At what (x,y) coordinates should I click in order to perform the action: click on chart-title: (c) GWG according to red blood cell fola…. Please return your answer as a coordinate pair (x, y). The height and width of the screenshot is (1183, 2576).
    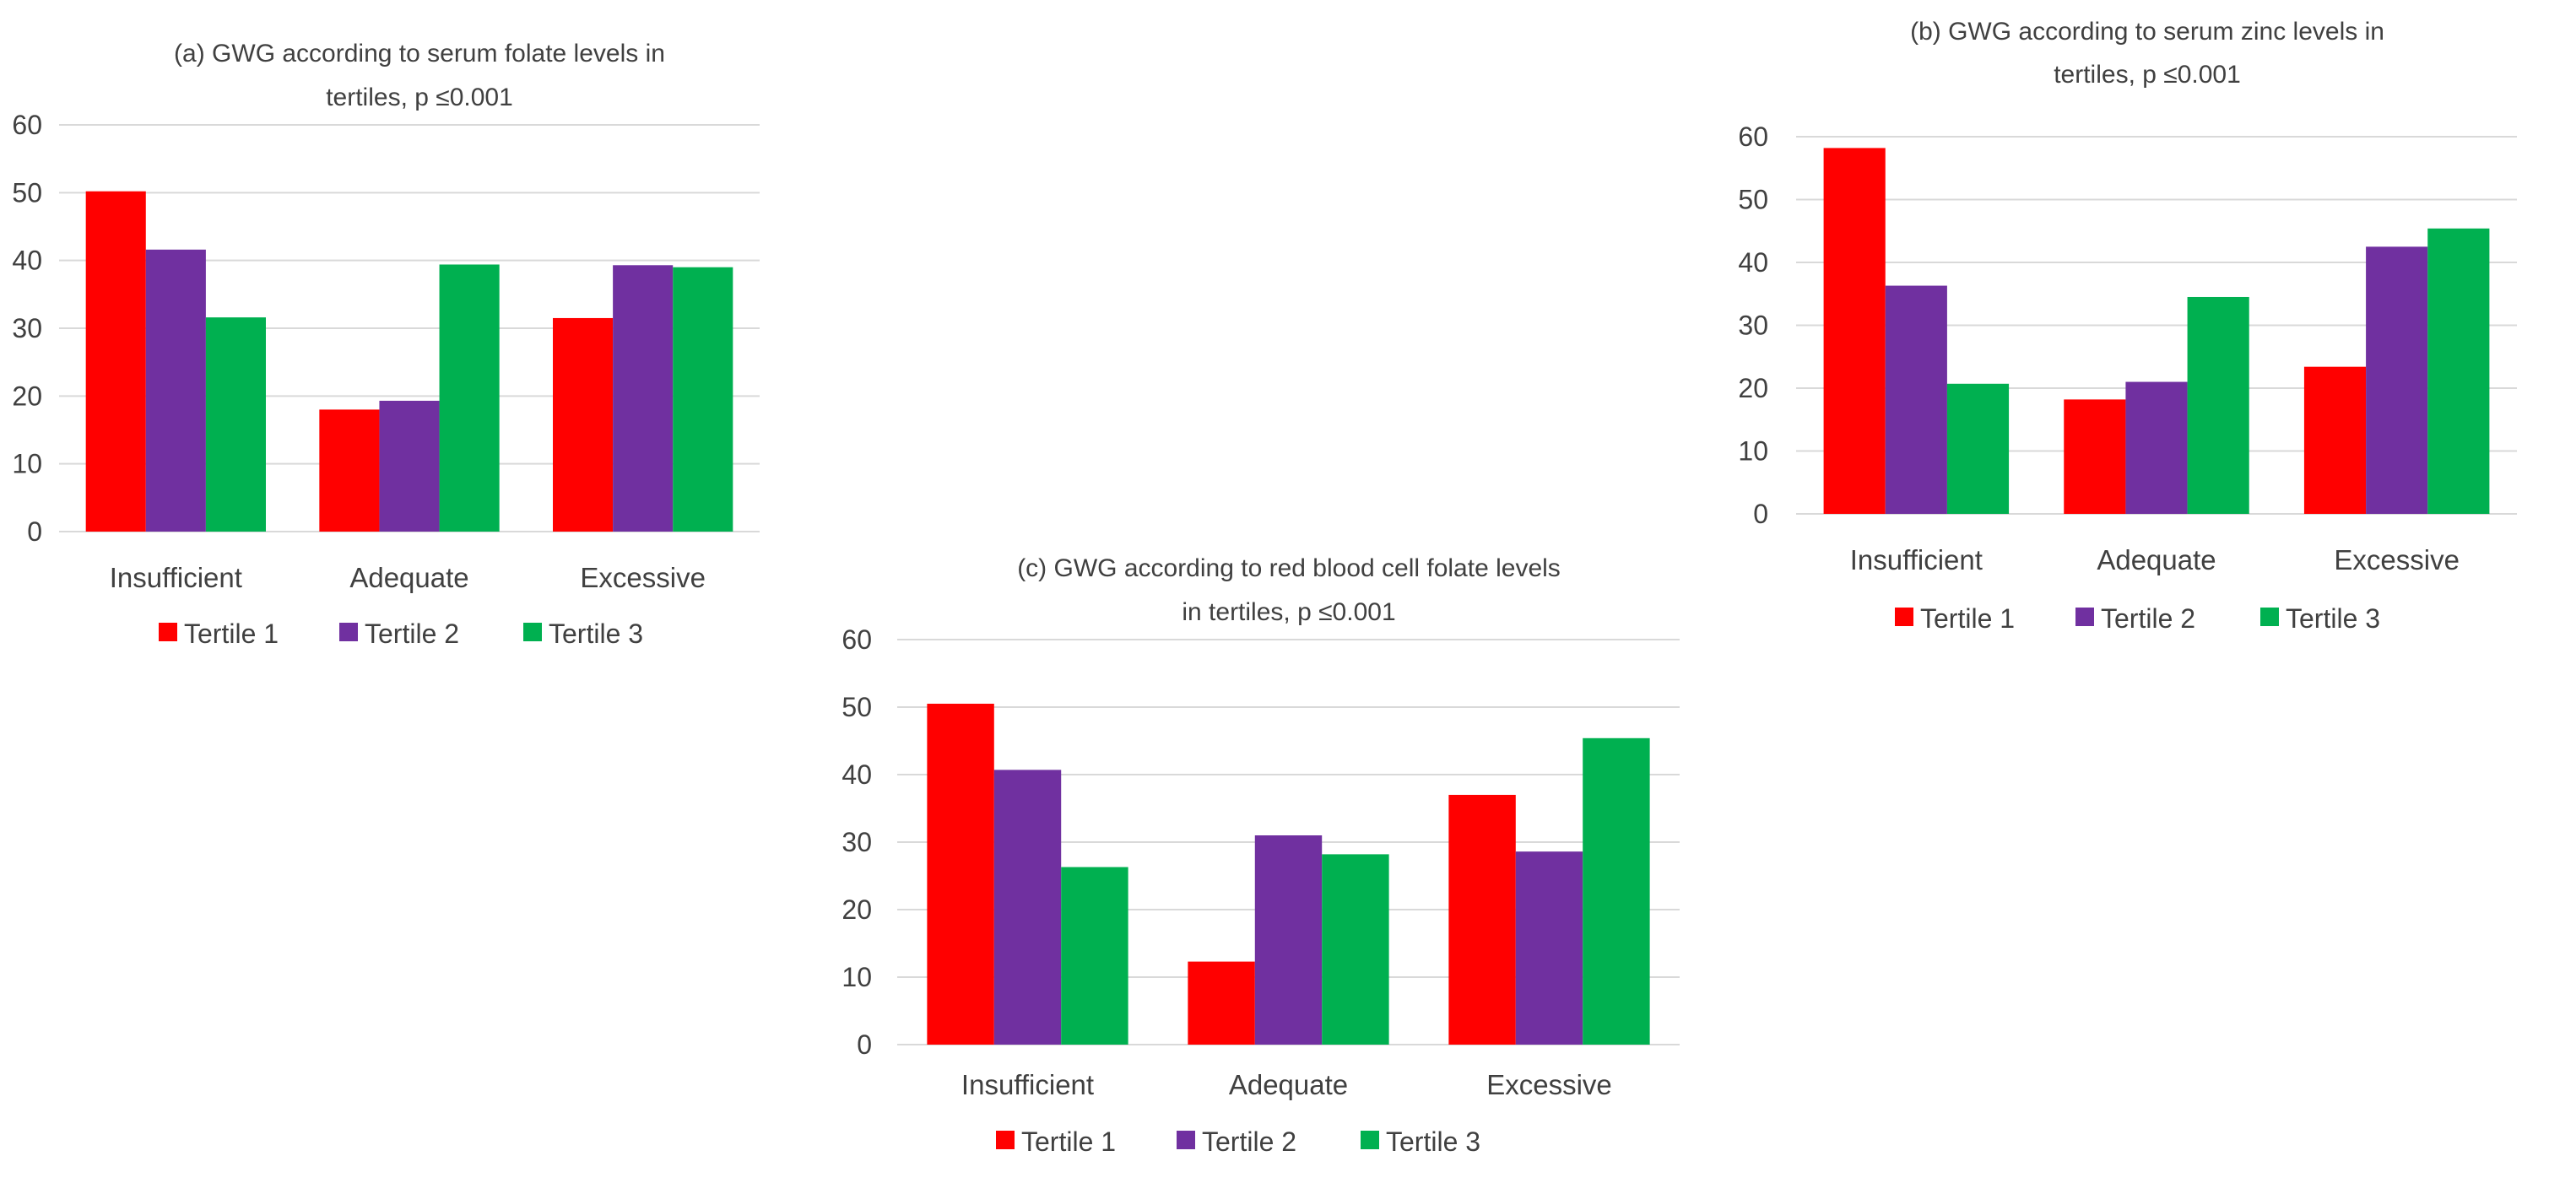
    Looking at the image, I should click on (1289, 568).